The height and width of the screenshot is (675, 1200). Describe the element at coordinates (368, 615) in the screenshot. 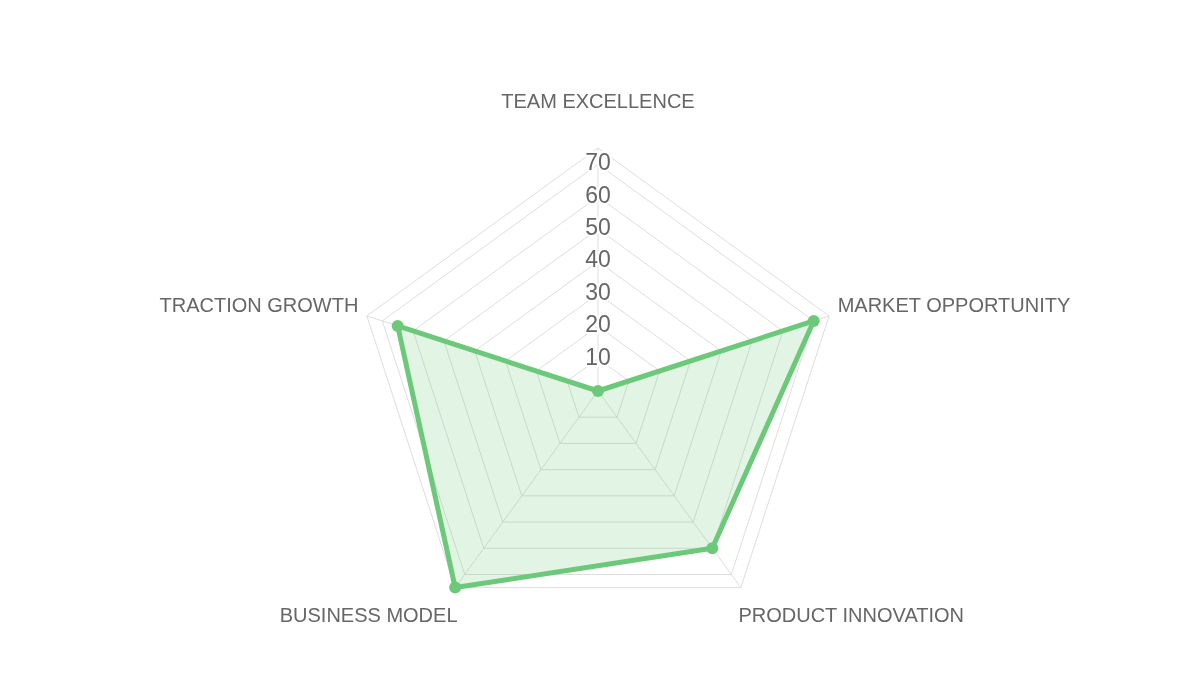

I see `spoke-label: BUSINESS MODEL` at that location.